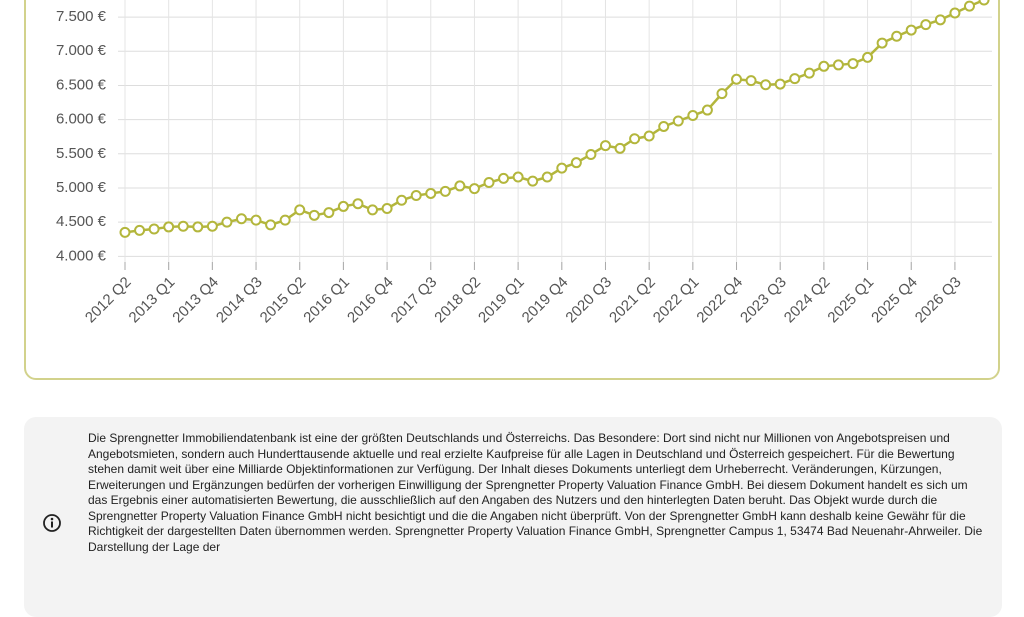  I want to click on x-tick-label: 2025 Q4, so click(894, 300).